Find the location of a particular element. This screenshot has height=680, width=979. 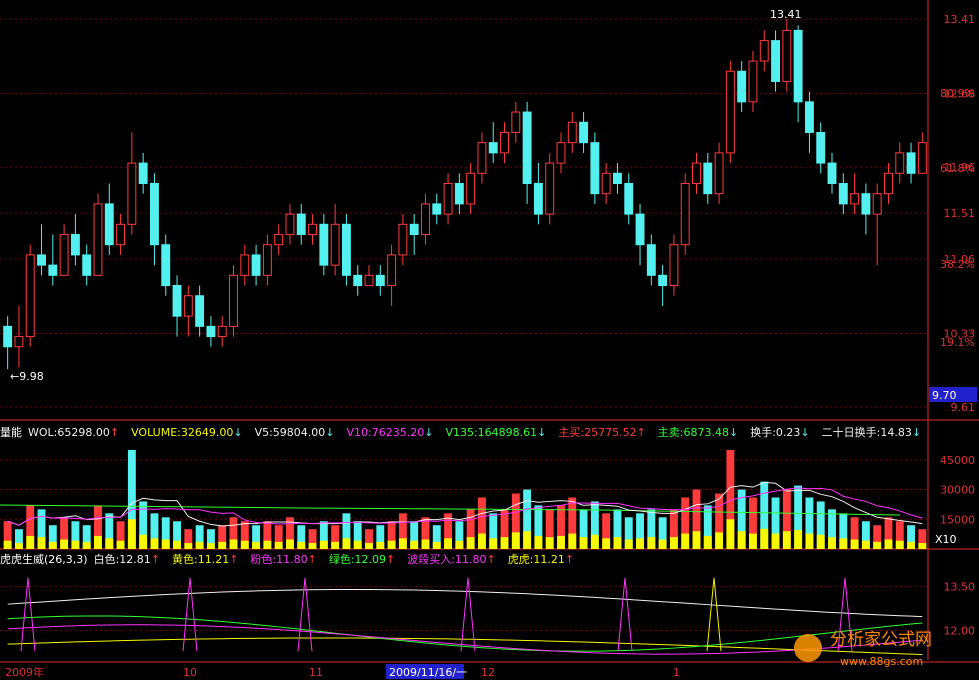

legend-value: 主卖:6873.48 is located at coordinates (693, 432).